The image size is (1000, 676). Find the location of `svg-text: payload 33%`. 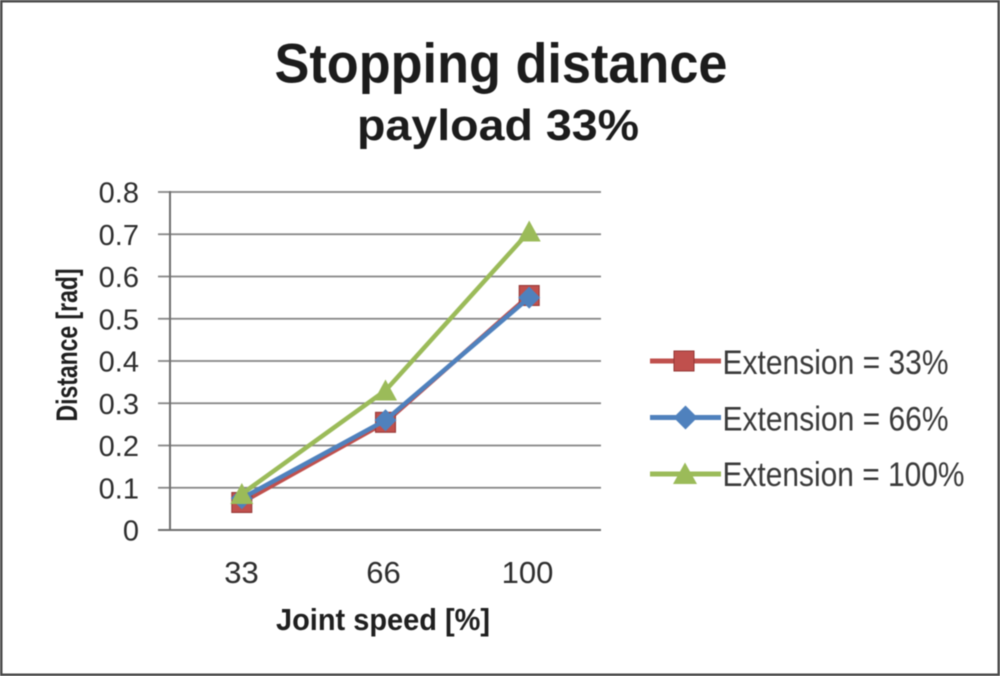

svg-text: payload 33% is located at coordinates (498, 125).